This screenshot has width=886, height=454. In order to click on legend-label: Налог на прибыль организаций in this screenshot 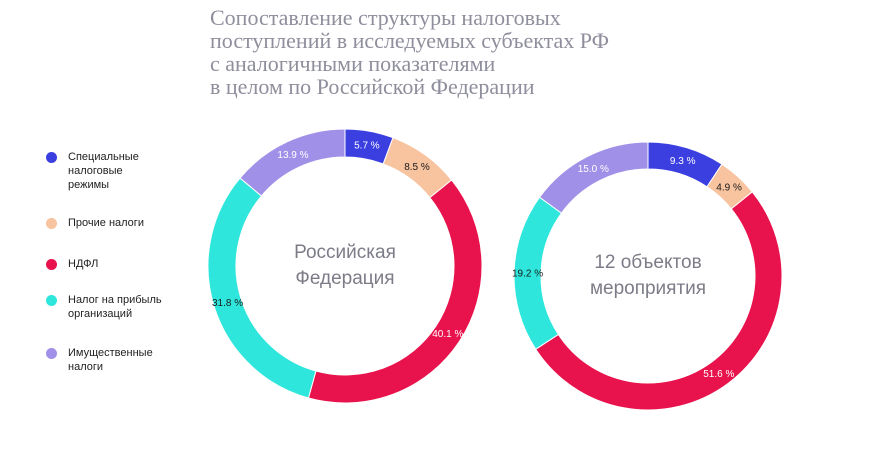, I will do `click(115, 307)`.